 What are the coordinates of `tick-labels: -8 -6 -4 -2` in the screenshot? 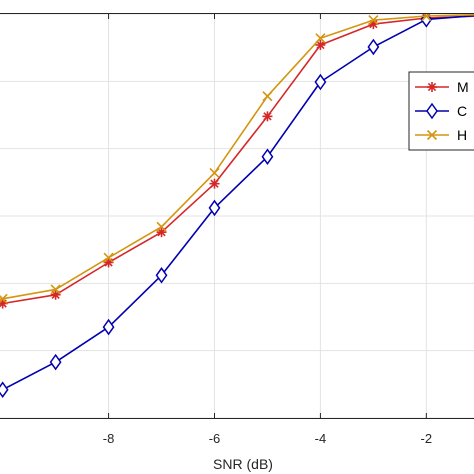 It's located at (267, 438).